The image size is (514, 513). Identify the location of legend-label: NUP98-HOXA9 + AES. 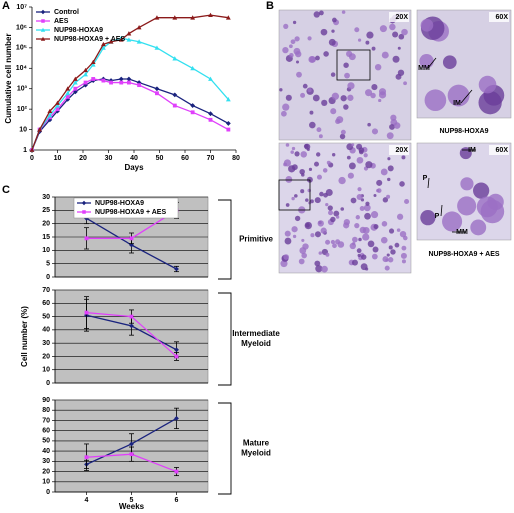
(130, 212).